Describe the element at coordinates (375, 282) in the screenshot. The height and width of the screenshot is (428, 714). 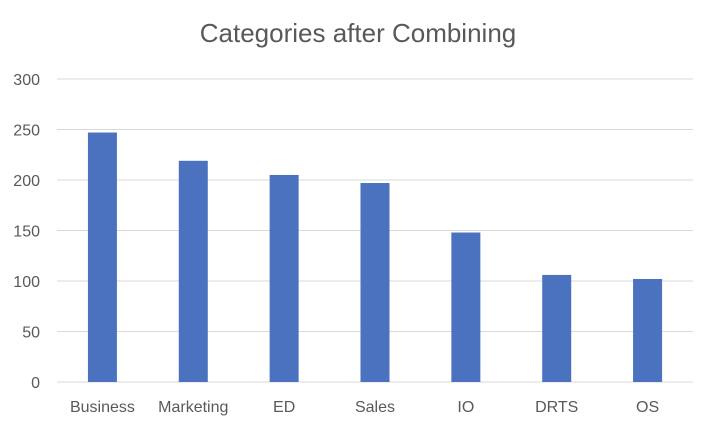
I see `bar-sales` at that location.